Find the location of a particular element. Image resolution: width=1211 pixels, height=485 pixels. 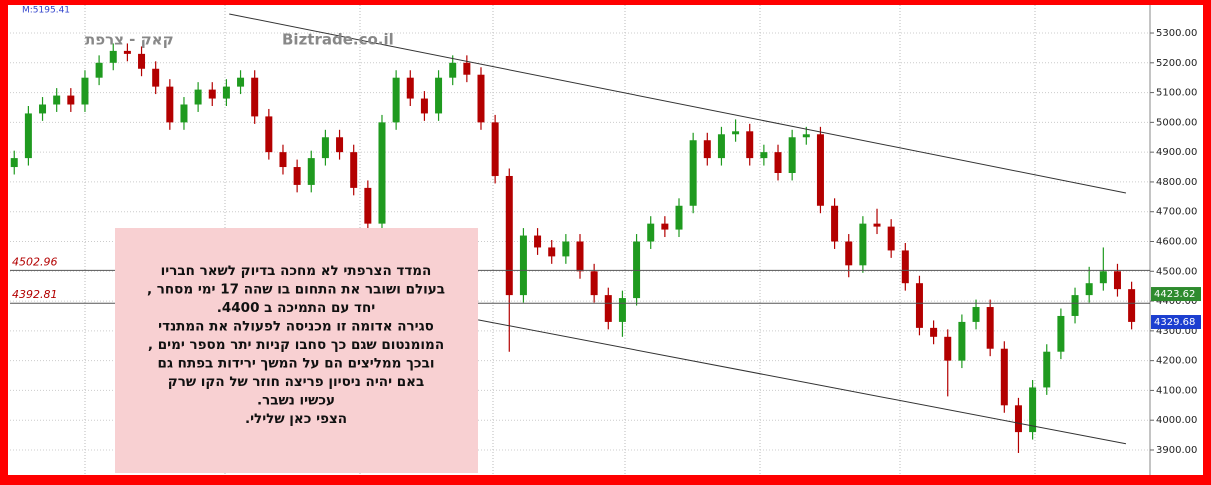

y-tick-label: 4500.00 is located at coordinates (1176, 271).